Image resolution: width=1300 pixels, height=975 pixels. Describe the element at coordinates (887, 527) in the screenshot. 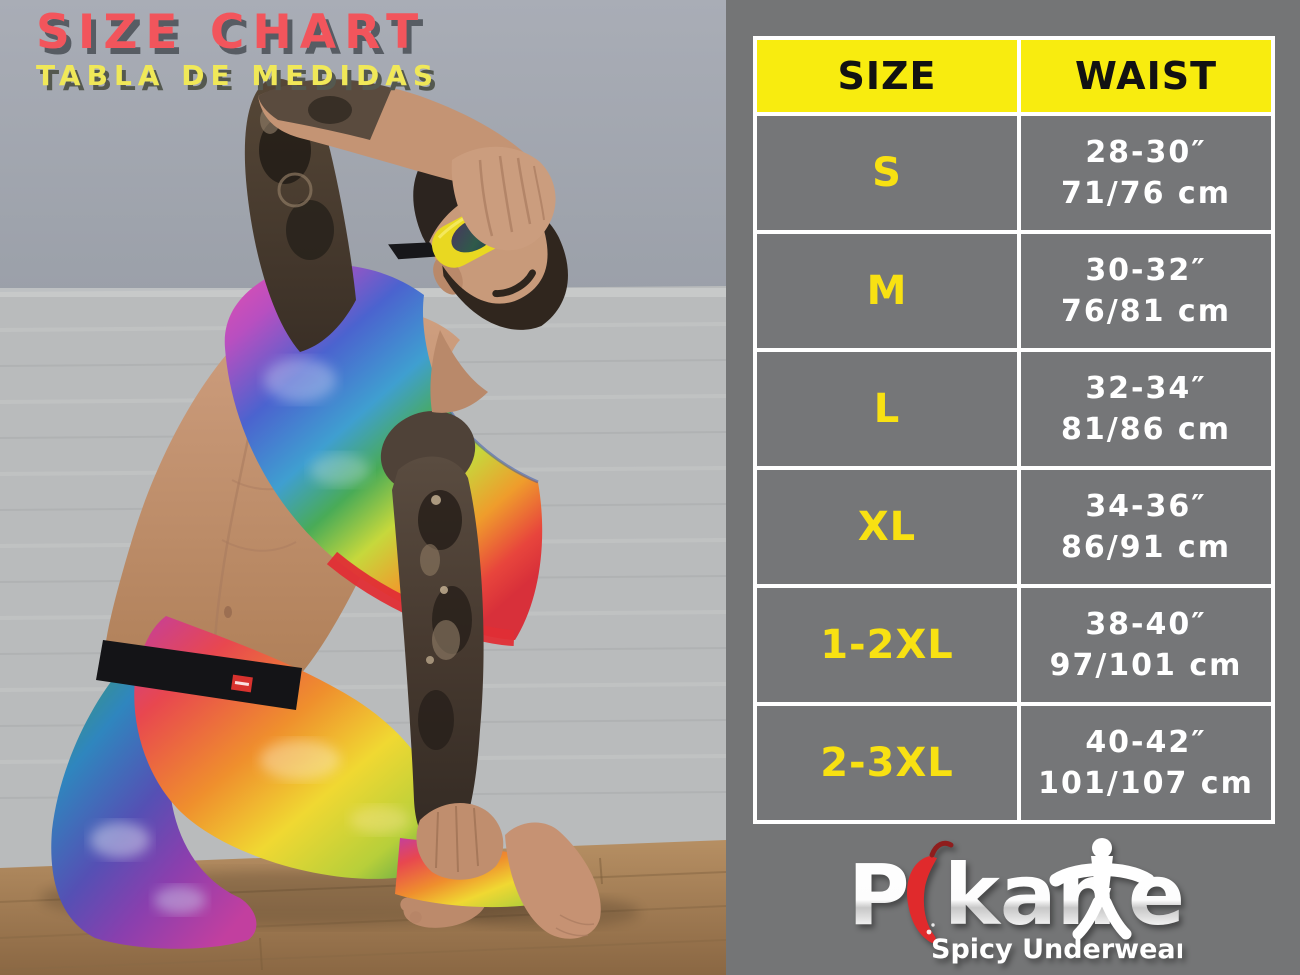

I see `size-cell-xl: XL` at that location.